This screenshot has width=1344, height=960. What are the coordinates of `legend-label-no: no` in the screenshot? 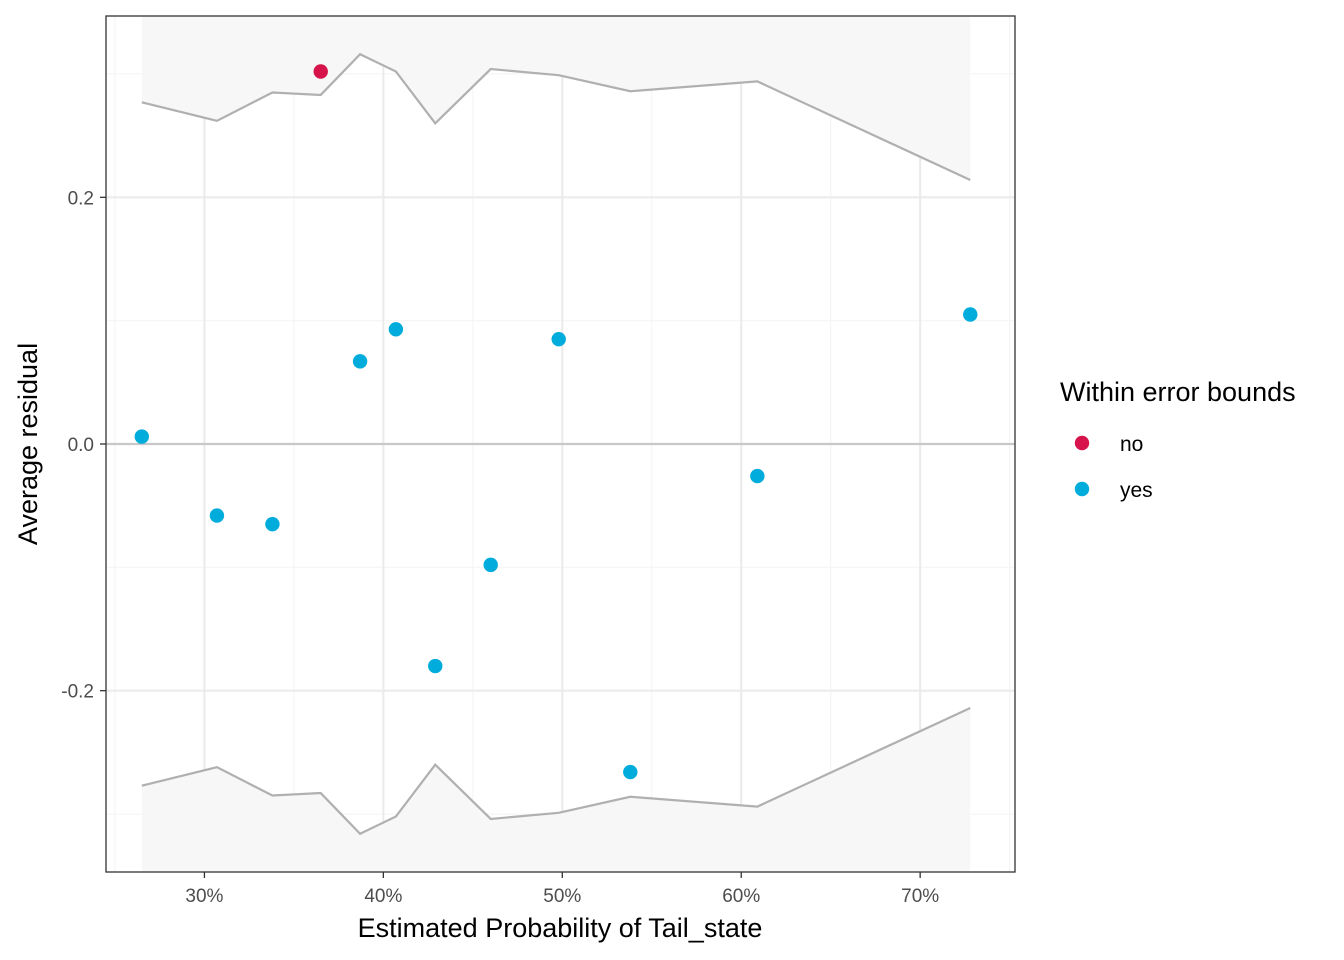 It's located at (1131, 444).